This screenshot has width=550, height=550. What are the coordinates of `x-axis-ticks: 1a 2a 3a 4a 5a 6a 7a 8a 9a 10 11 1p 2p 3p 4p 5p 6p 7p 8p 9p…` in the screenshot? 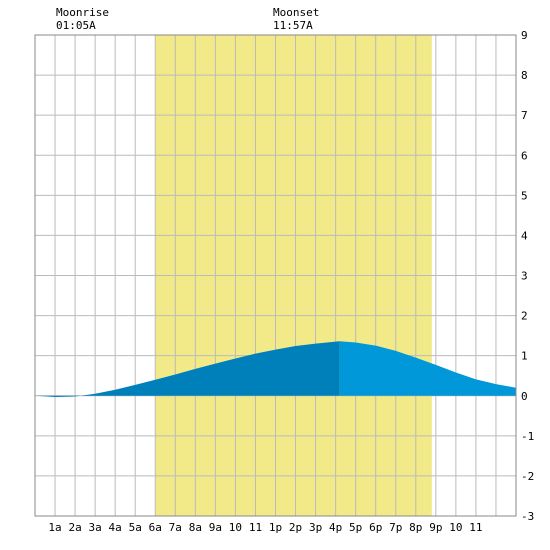 It's located at (265, 527).